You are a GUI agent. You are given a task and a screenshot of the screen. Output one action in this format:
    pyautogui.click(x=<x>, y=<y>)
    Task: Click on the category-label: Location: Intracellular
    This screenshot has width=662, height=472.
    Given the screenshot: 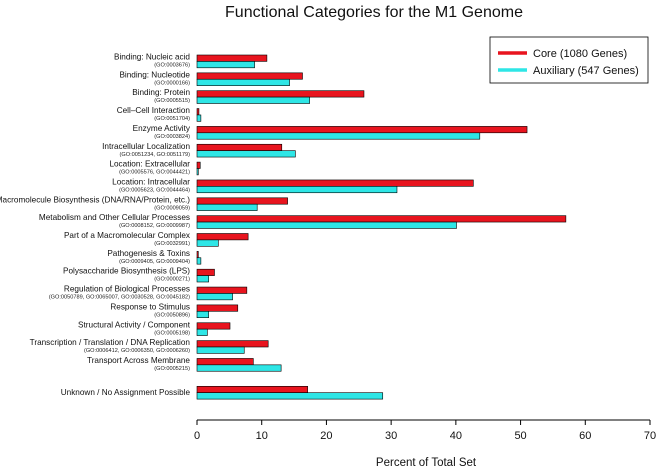 What is the action you would take?
    pyautogui.click(x=151, y=181)
    